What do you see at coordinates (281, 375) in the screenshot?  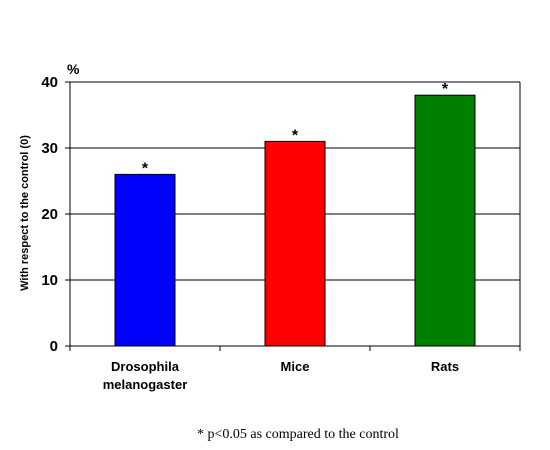 I see `x-category-labels: Drosophila melanogaster Mice Rats` at bounding box center [281, 375].